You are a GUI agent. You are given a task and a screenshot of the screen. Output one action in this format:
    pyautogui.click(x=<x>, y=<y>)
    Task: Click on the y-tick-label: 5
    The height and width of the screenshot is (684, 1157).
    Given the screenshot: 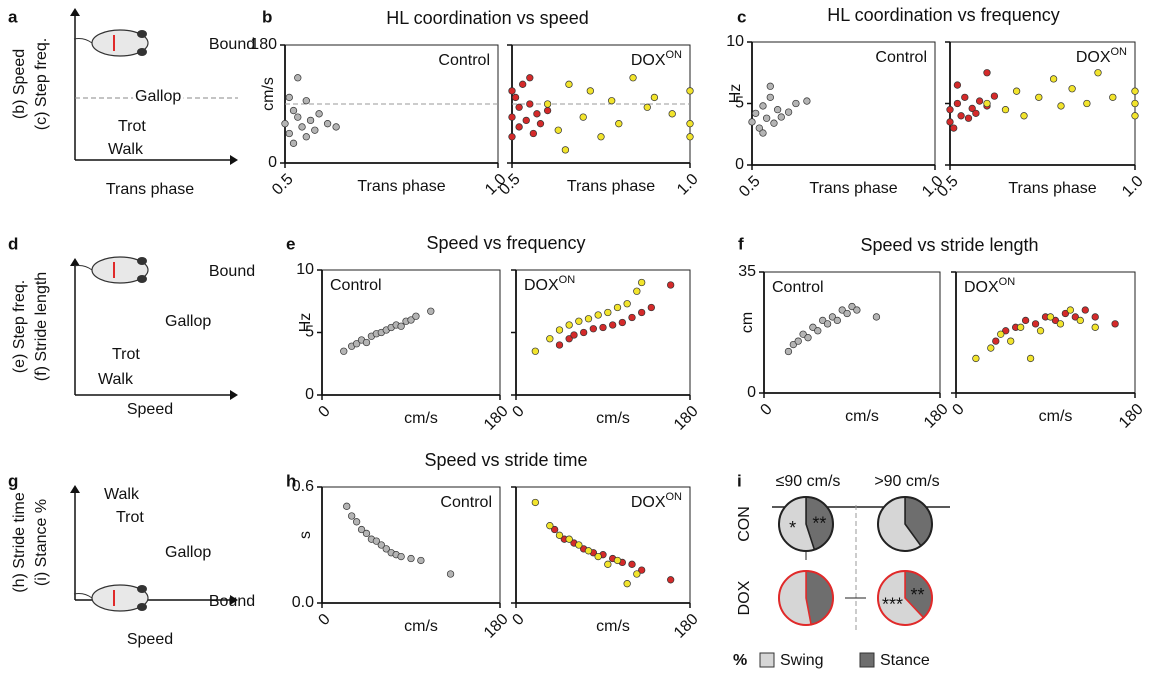 What is the action you would take?
    pyautogui.click(x=739, y=103)
    